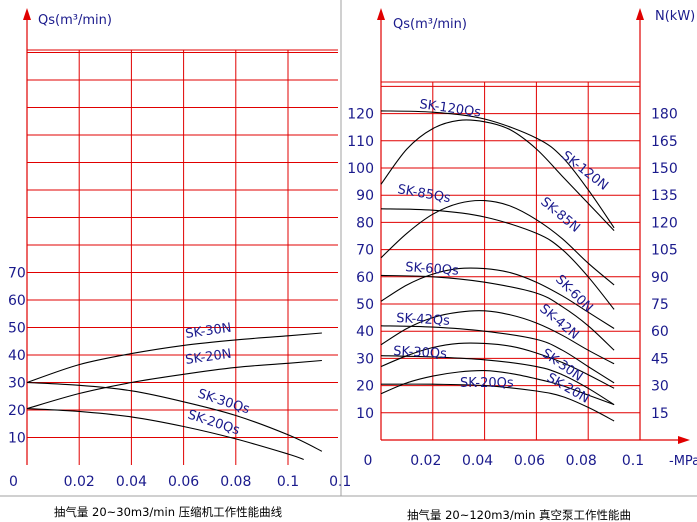 The width and height of the screenshot is (697, 522). I want to click on right-y-tick-label: 70, so click(365, 251).